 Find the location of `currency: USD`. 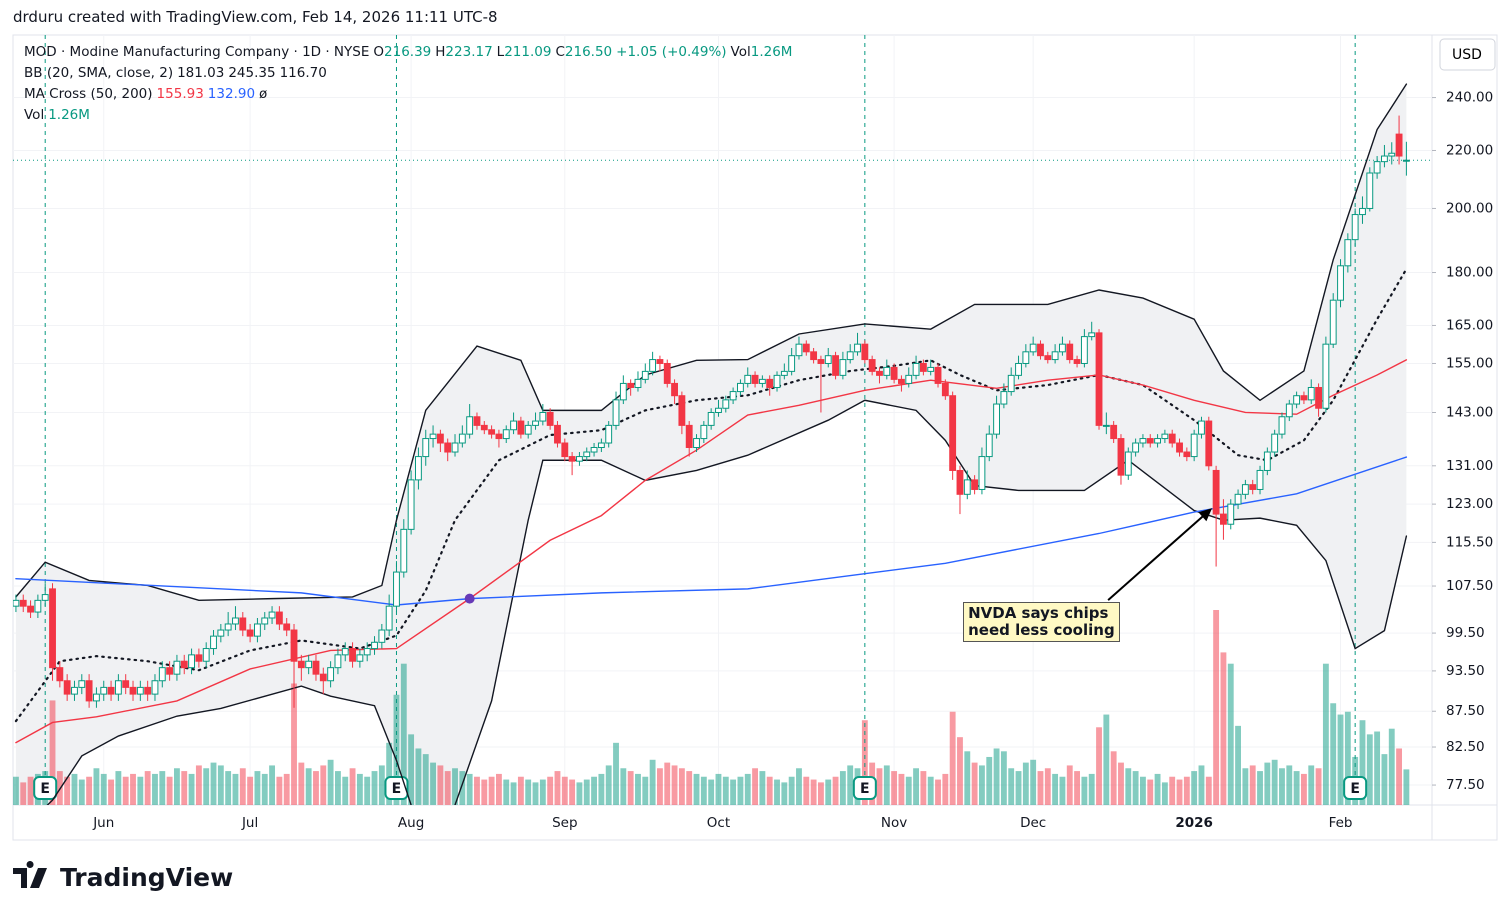

currency: USD is located at coordinates (1467, 55).